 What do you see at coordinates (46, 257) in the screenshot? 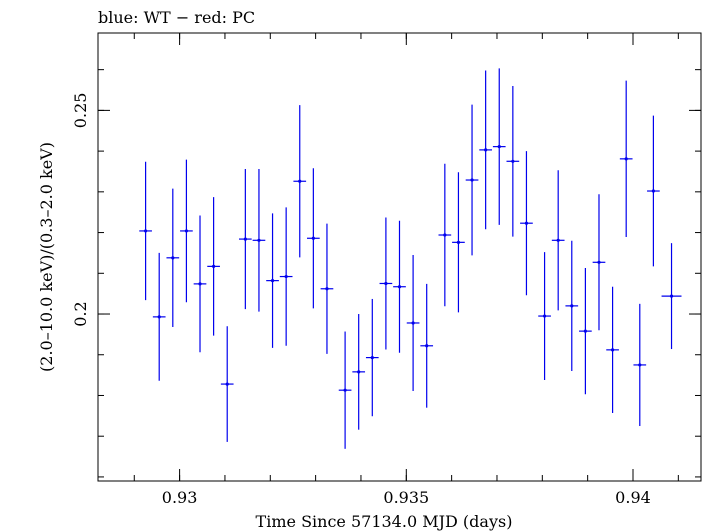
I see `y-axis-label: (2.0–10.0 keV)/(0.3–2.0 keV)` at bounding box center [46, 257].